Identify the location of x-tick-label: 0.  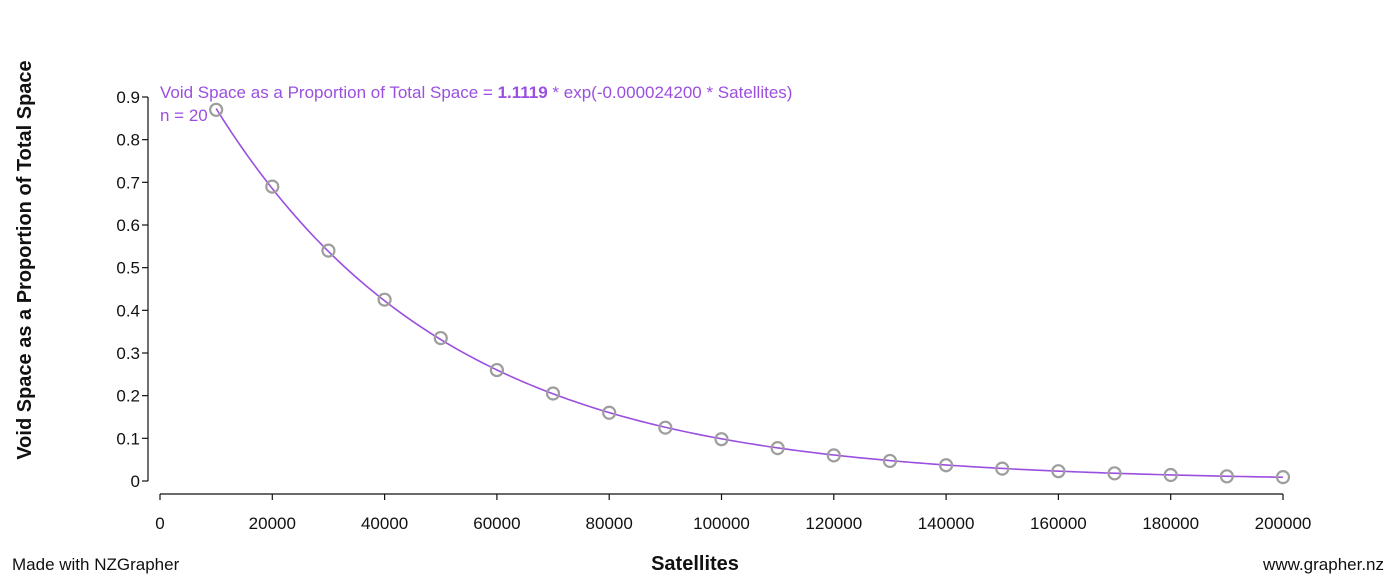
(159, 523).